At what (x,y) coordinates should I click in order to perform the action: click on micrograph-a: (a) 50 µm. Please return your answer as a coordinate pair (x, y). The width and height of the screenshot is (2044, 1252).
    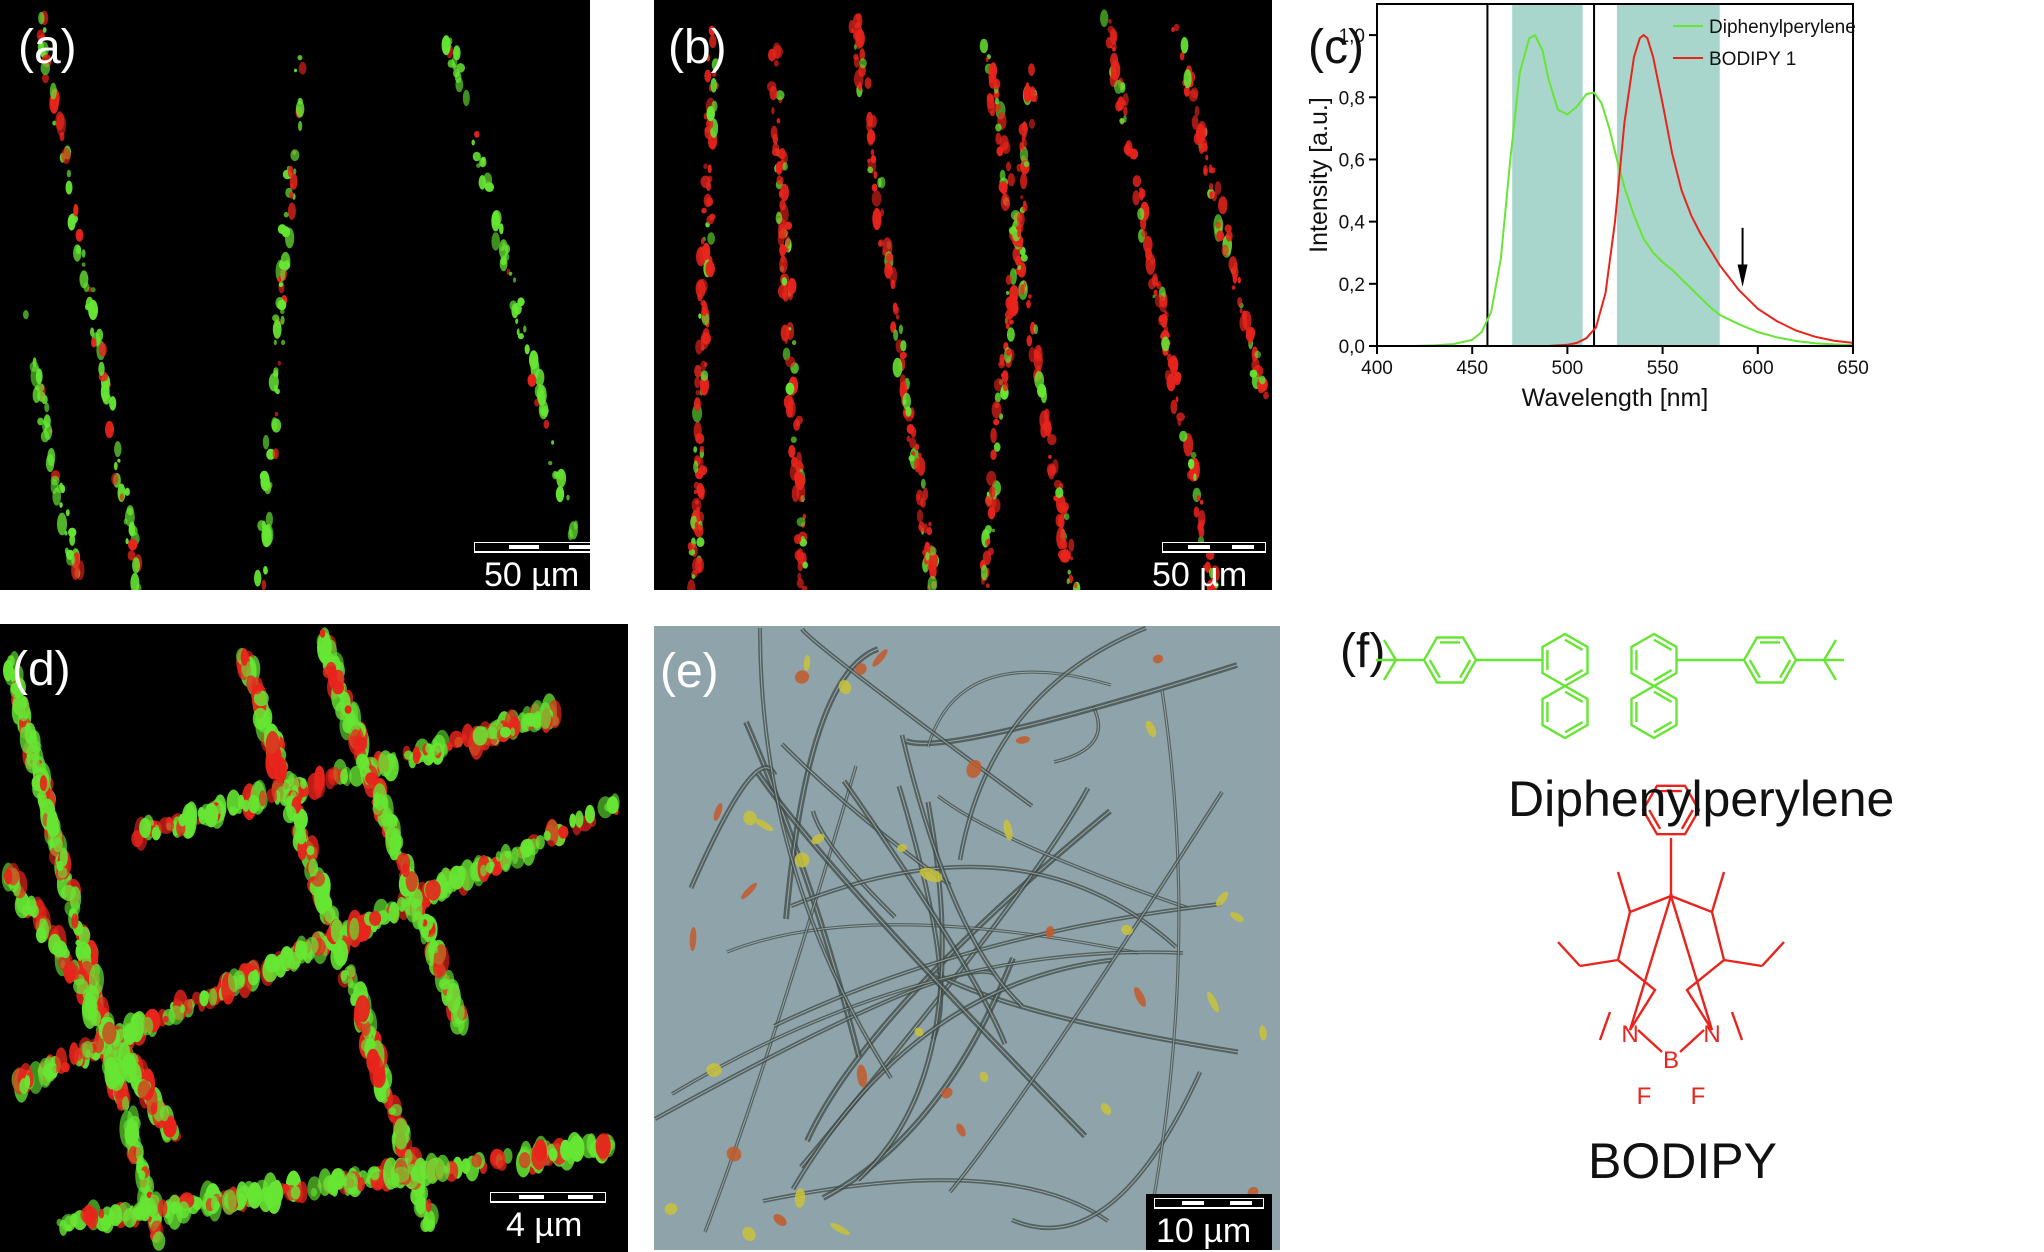
    Looking at the image, I should click on (295, 295).